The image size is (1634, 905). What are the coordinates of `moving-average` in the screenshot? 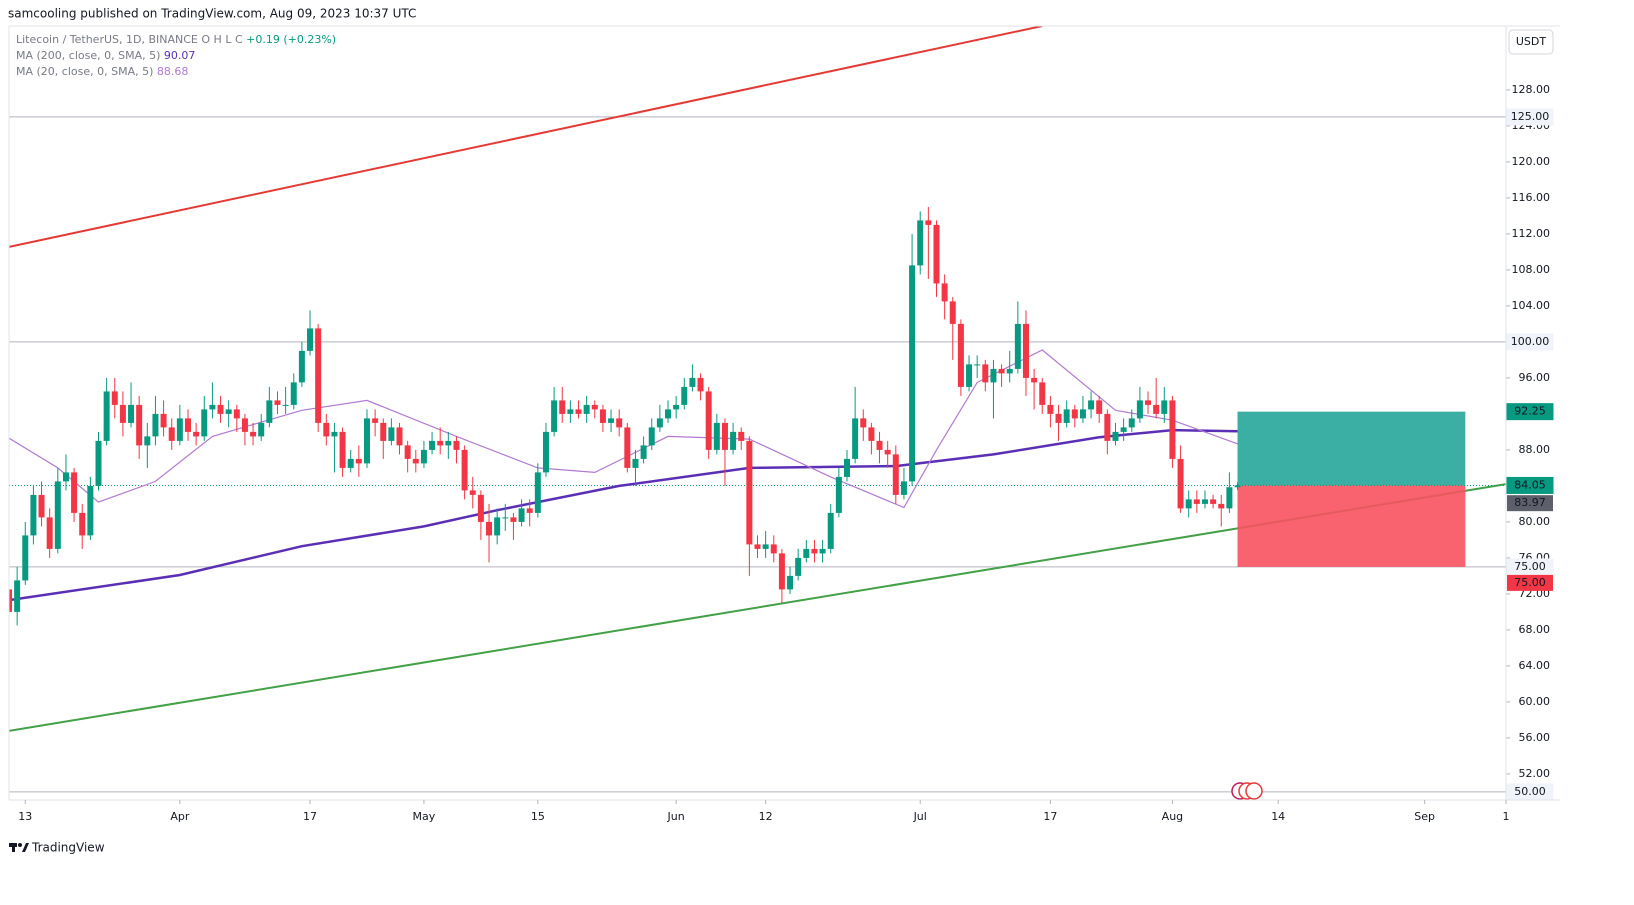 It's located at (623, 429).